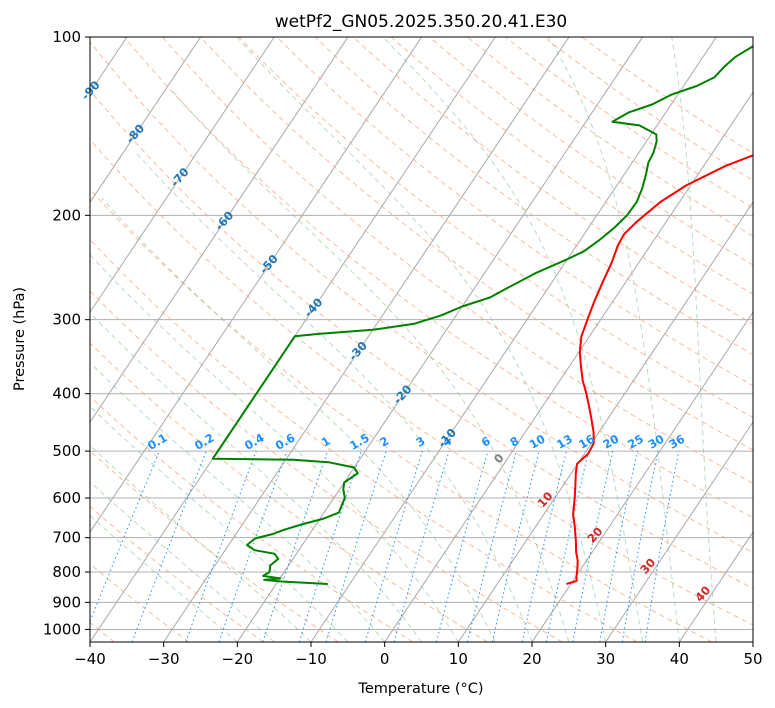  What do you see at coordinates (564, 442) in the screenshot?
I see `mixing-ratio-label: 13` at bounding box center [564, 442].